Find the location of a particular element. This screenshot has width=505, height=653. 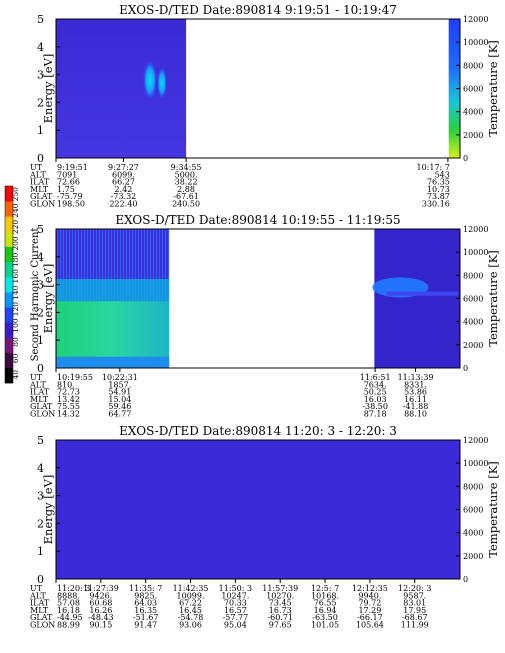

colorbar-tick-label: 200 is located at coordinates (15, 243).